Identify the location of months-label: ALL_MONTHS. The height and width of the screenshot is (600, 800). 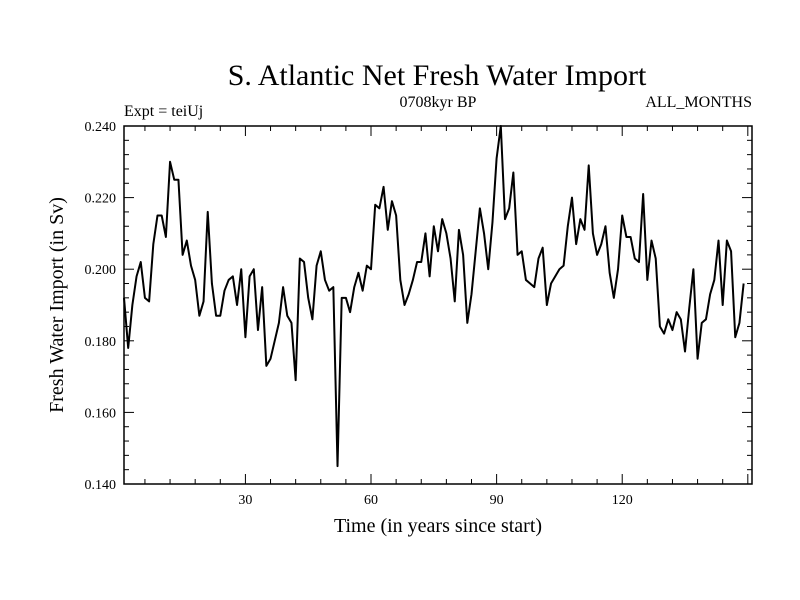
(698, 102).